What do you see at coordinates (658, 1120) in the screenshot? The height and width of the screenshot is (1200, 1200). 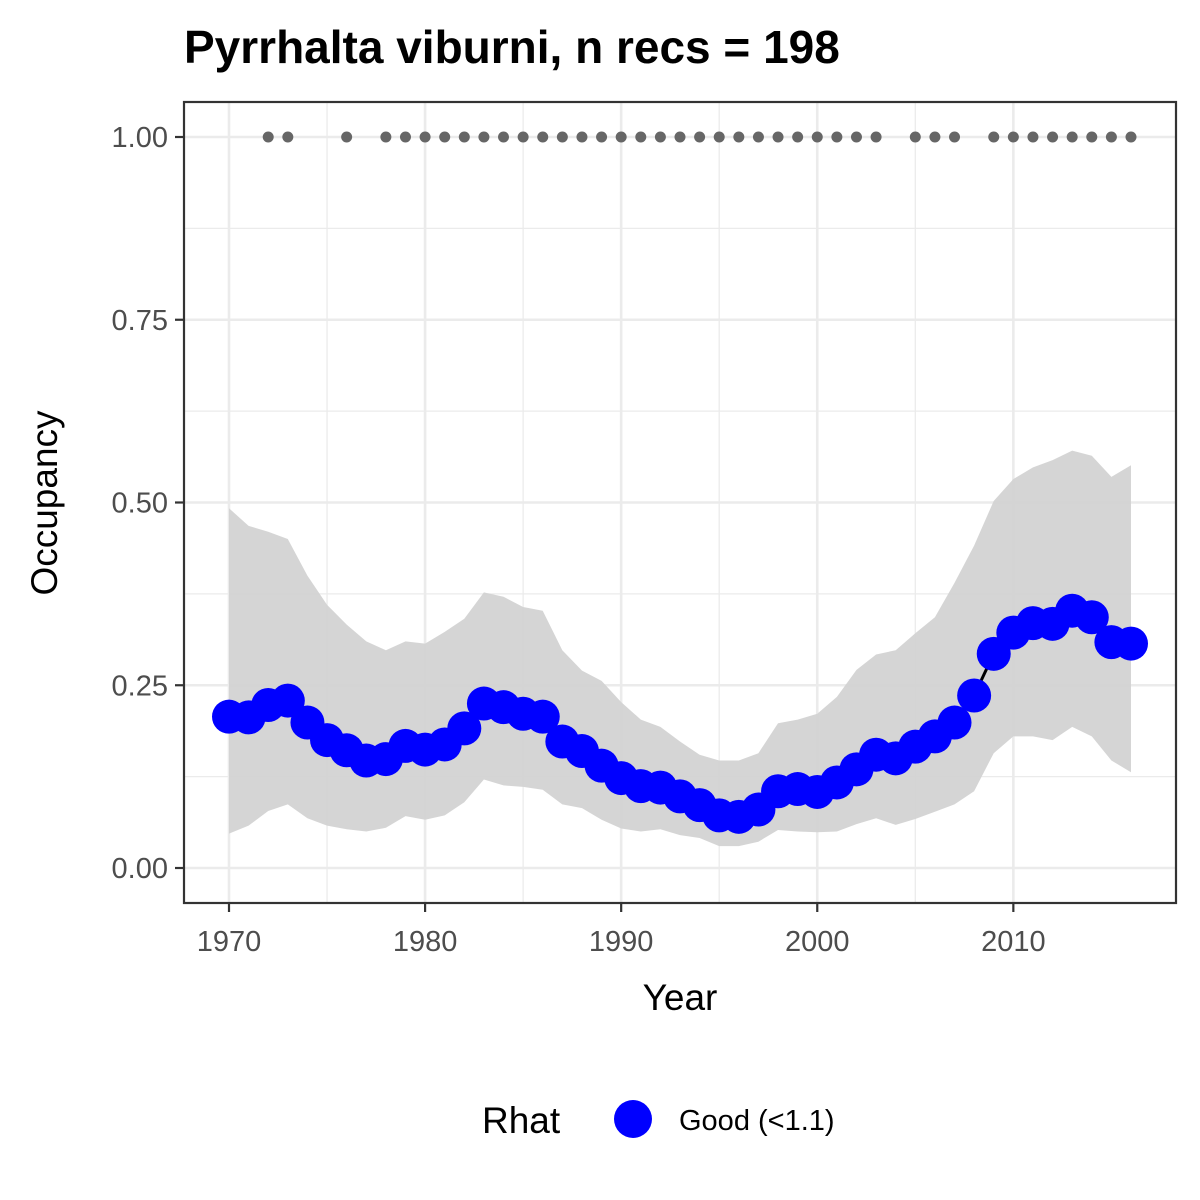 I see `legend: Rhat Good (<1.1)` at bounding box center [658, 1120].